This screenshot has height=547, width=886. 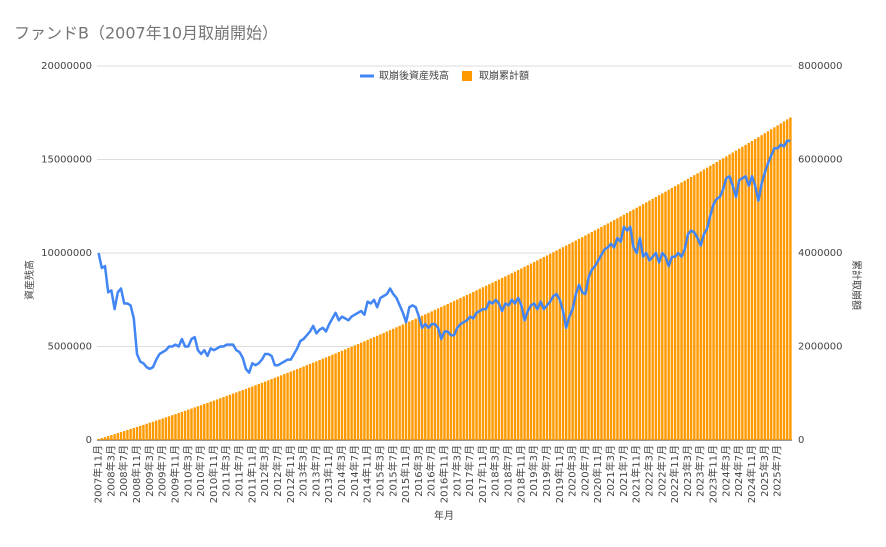 What do you see at coordinates (89, 440) in the screenshot?
I see `y-tick-label: 0` at bounding box center [89, 440].